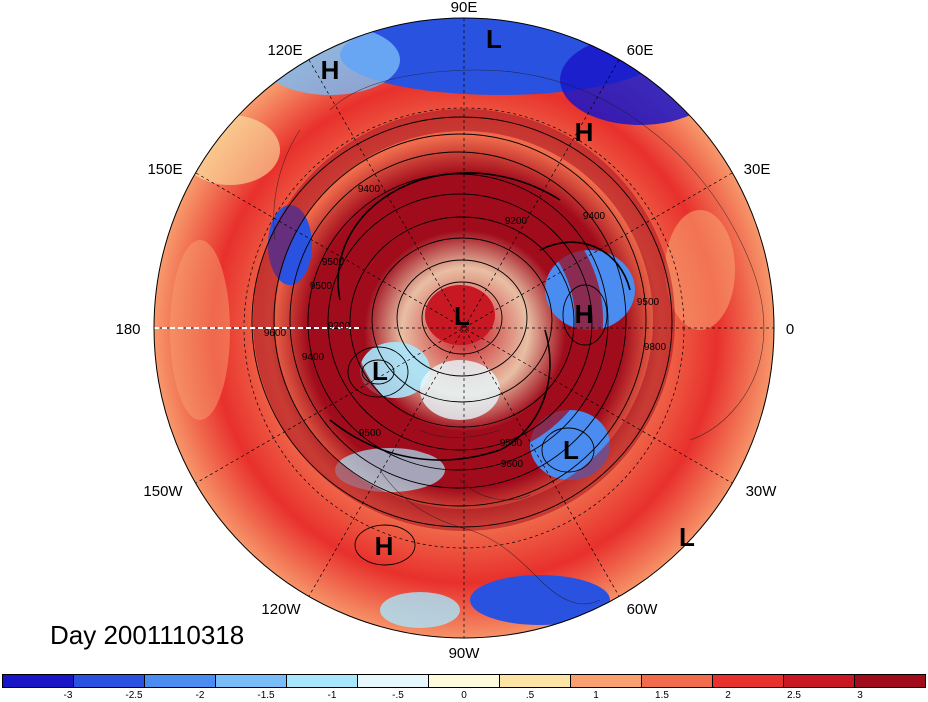 This screenshot has width=928, height=702. What do you see at coordinates (281, 609) in the screenshot?
I see `lon-label-120w: 120W` at bounding box center [281, 609].